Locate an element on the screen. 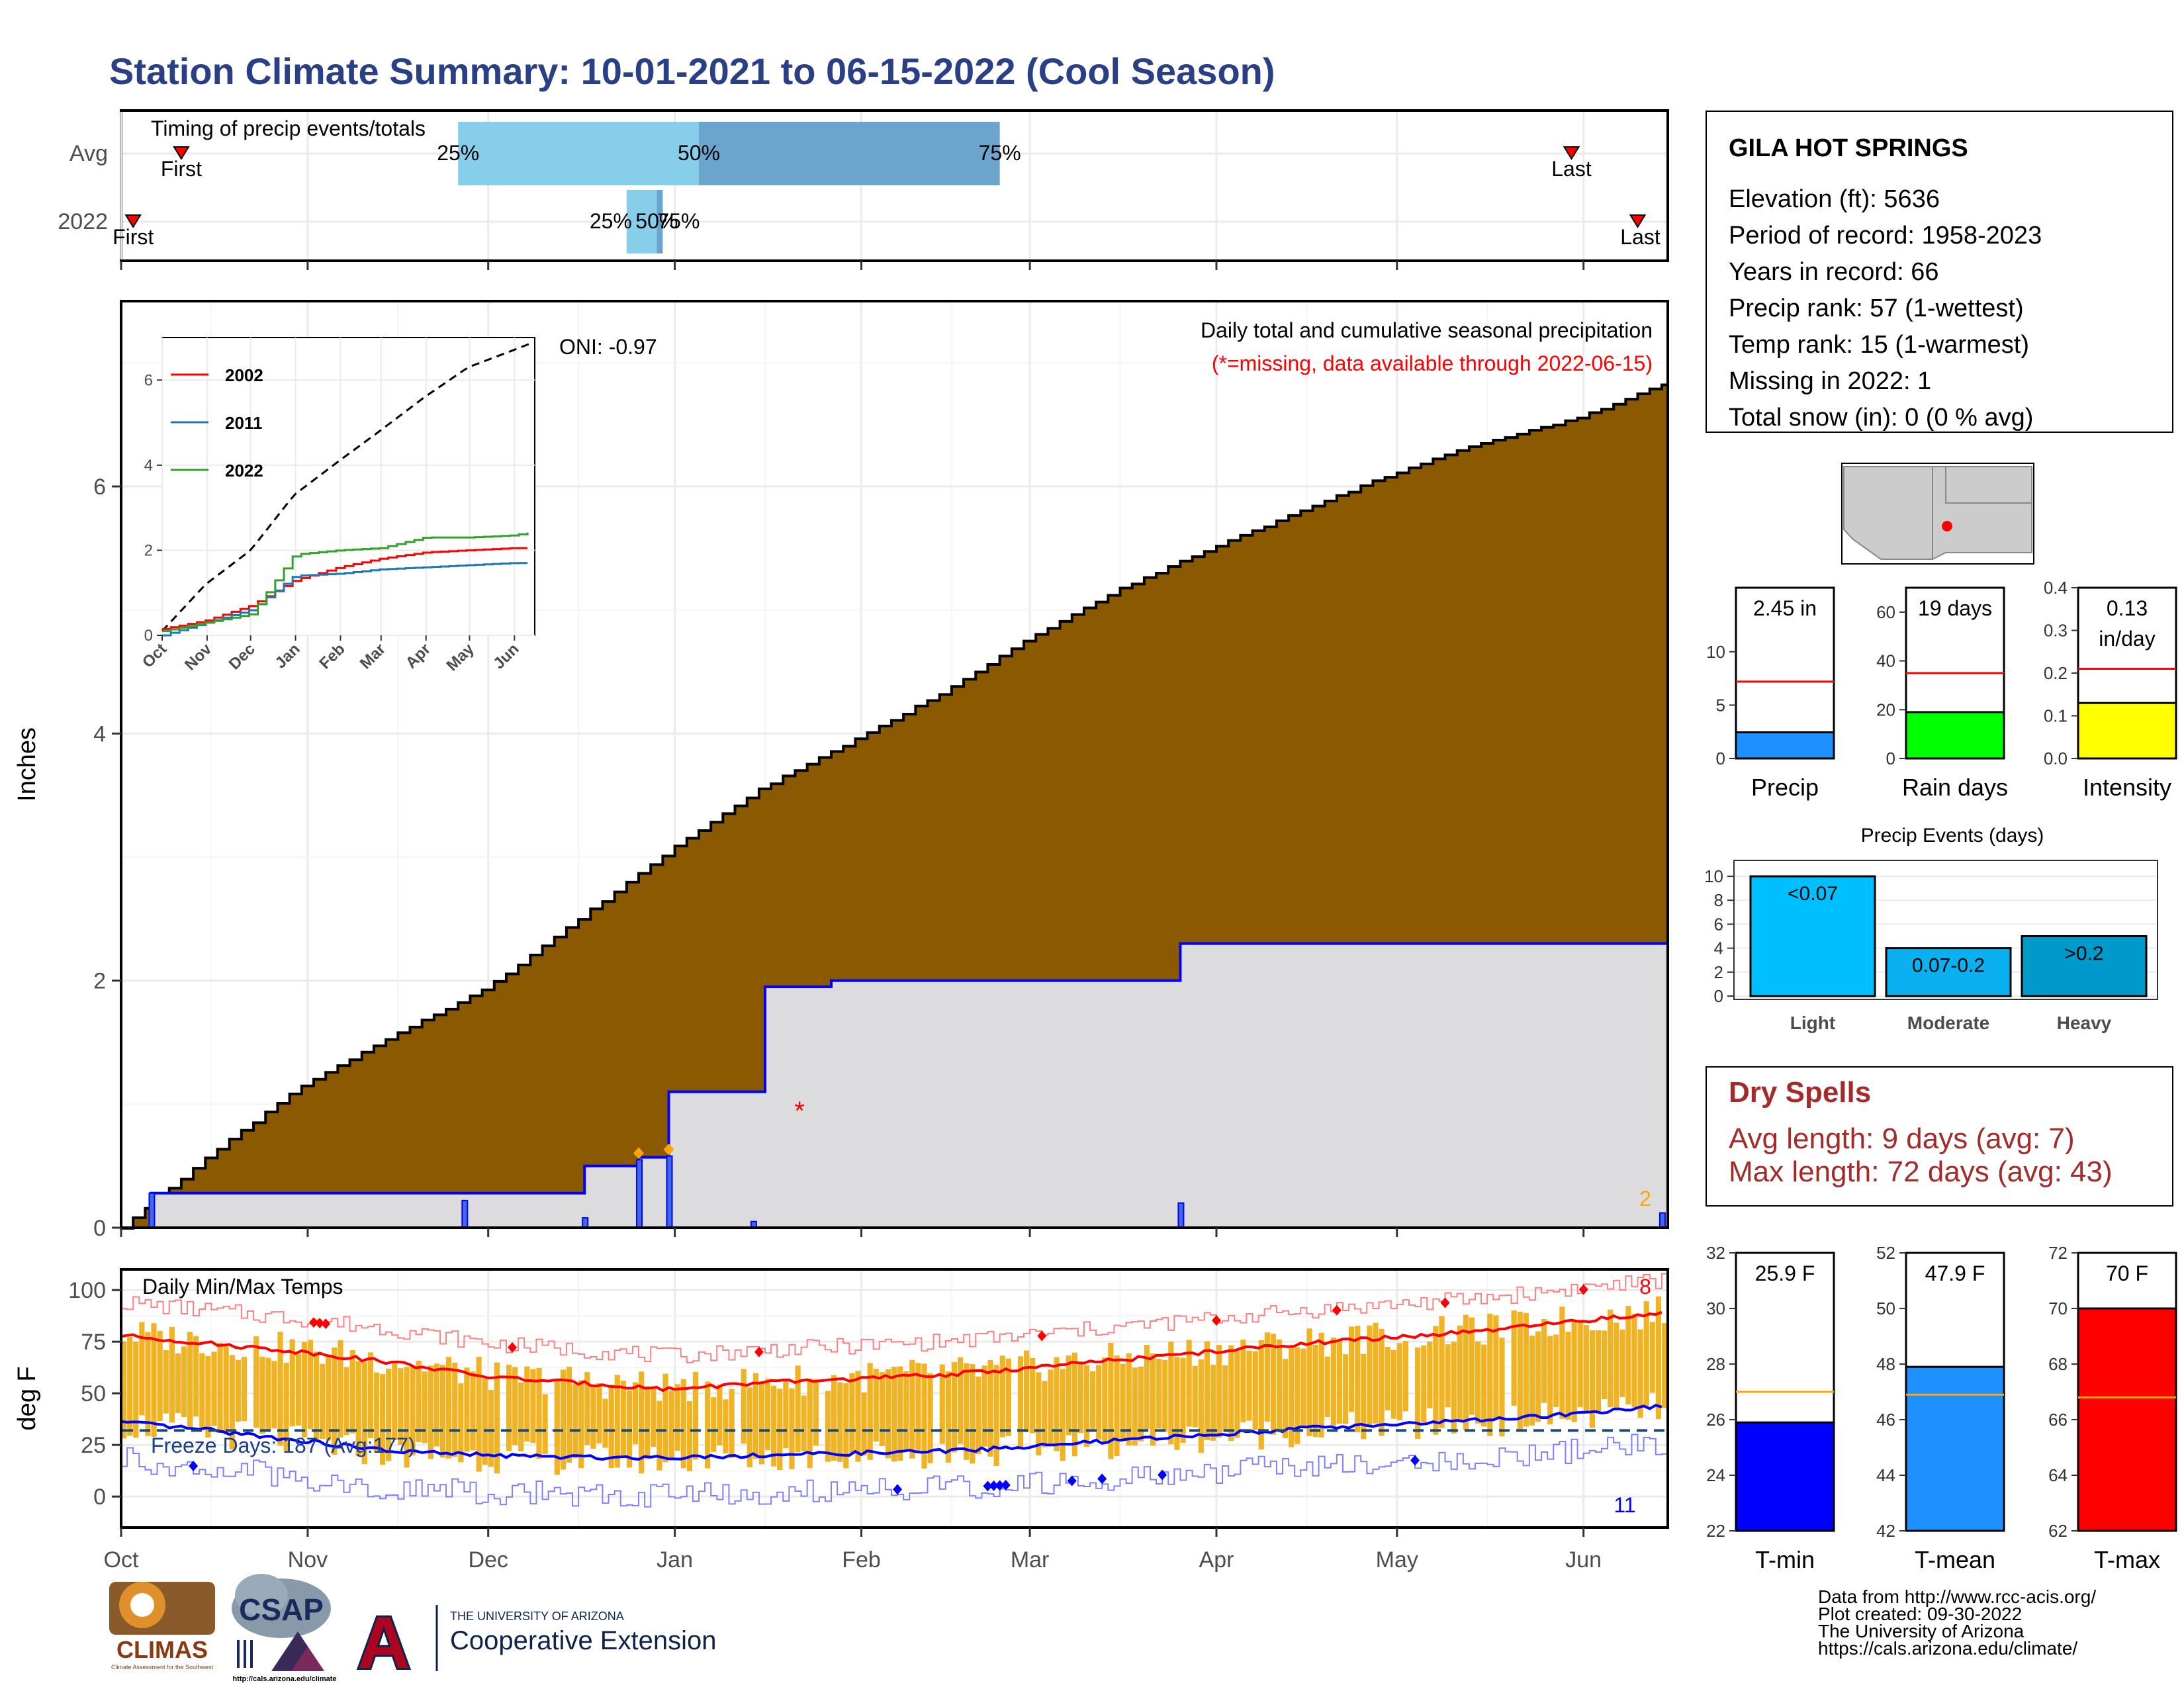 This screenshot has height=1691, width=2184. timing-first-label: First is located at coordinates (133, 237).